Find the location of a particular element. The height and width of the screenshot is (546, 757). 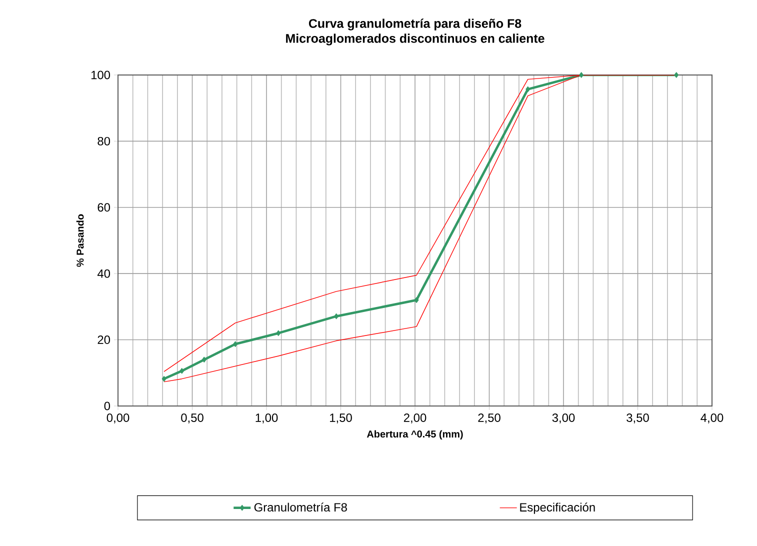

chart-subtitle: Microaglomerados discontinuos en caliente is located at coordinates (415, 40).